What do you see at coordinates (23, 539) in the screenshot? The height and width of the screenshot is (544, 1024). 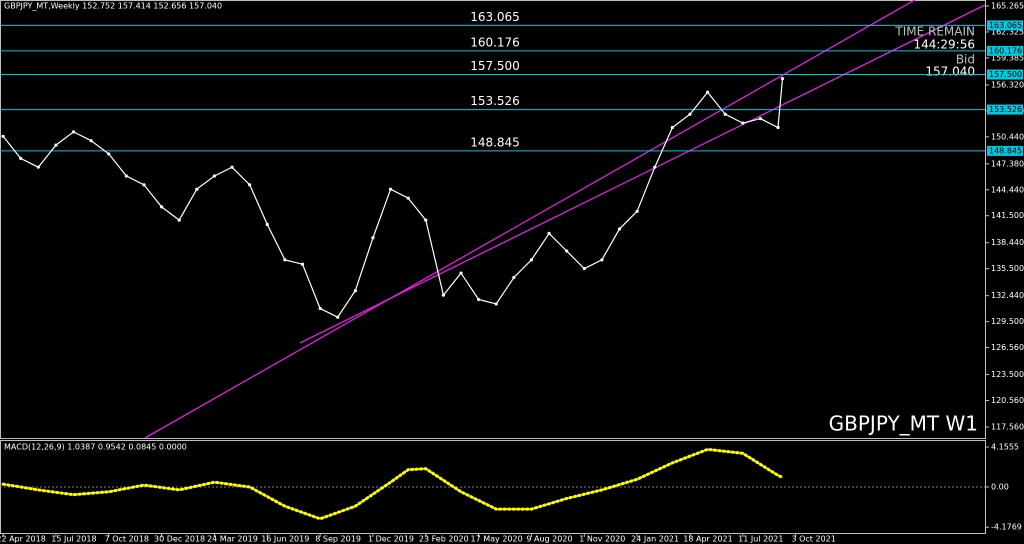 I see `x-tick-label: 22 Apr 2018` at bounding box center [23, 539].